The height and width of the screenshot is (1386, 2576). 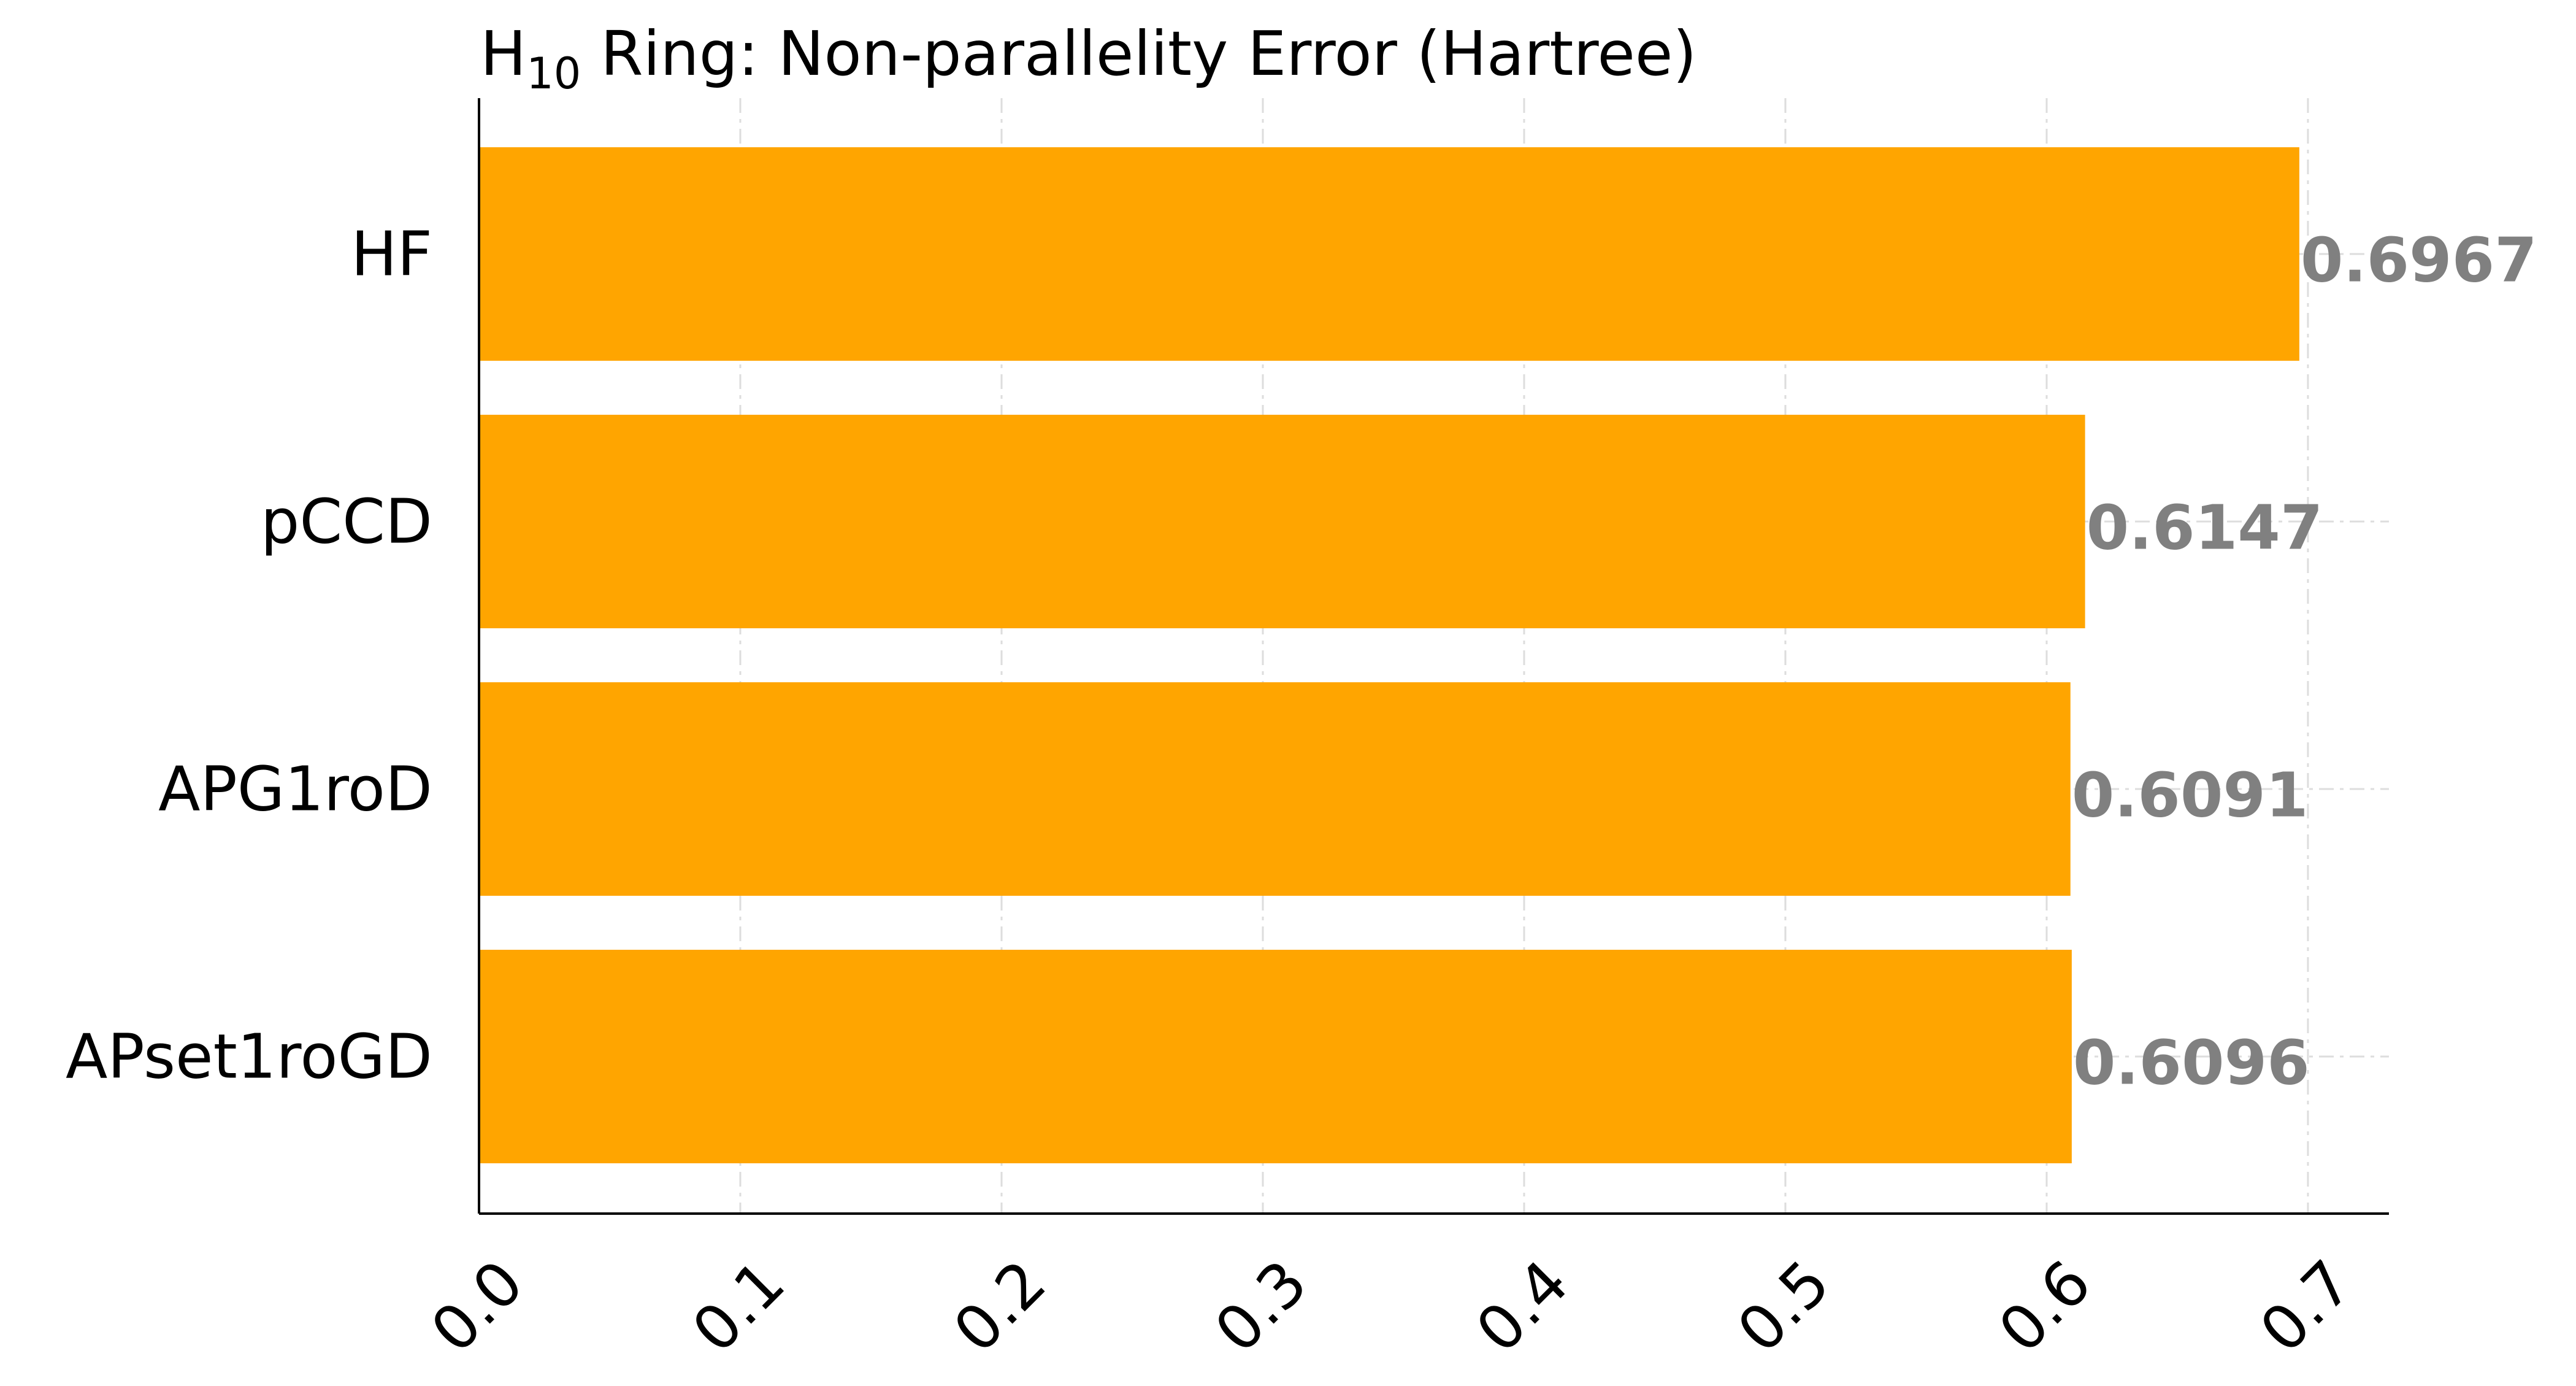 What do you see at coordinates (391, 254) in the screenshot?
I see `category-label: HF` at bounding box center [391, 254].